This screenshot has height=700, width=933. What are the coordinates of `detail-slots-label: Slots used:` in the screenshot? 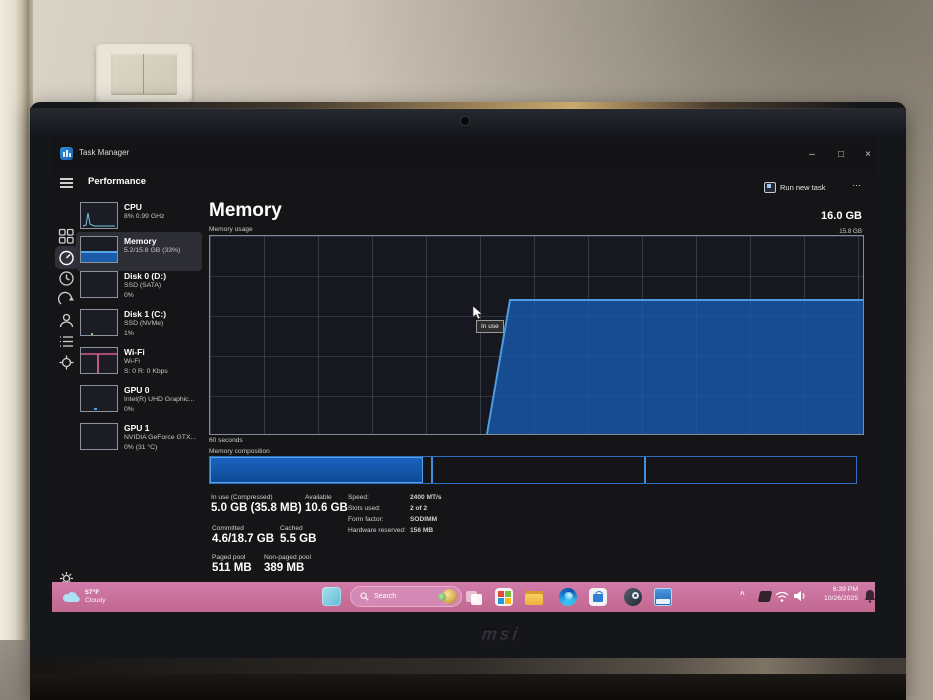 It's located at (364, 508).